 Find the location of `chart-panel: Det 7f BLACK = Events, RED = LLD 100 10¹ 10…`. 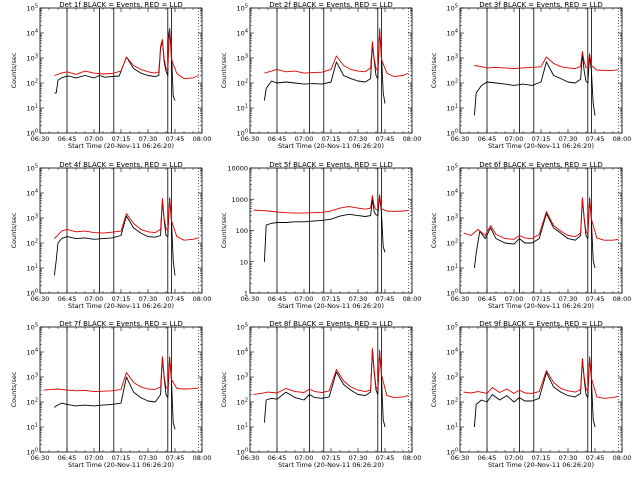

chart-panel: Det 7f BLACK = Events, RED = LLD 100 10¹ 10… is located at coordinates (110, 394).